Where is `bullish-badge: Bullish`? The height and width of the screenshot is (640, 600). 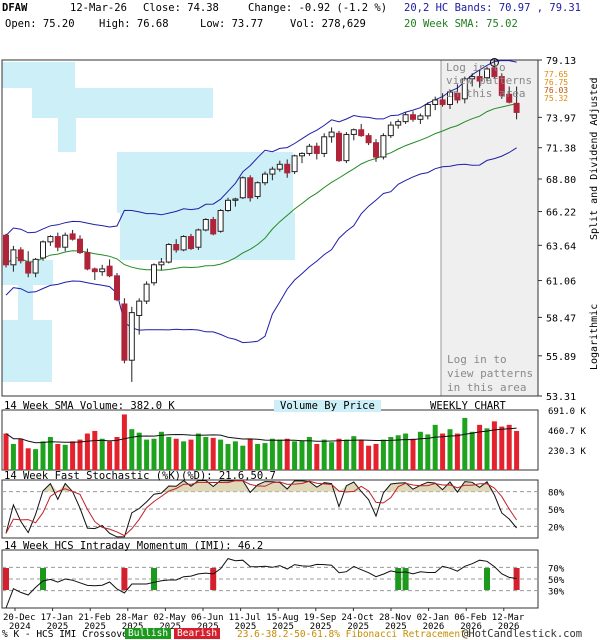 bullish-badge: Bullish is located at coordinates (148, 633).